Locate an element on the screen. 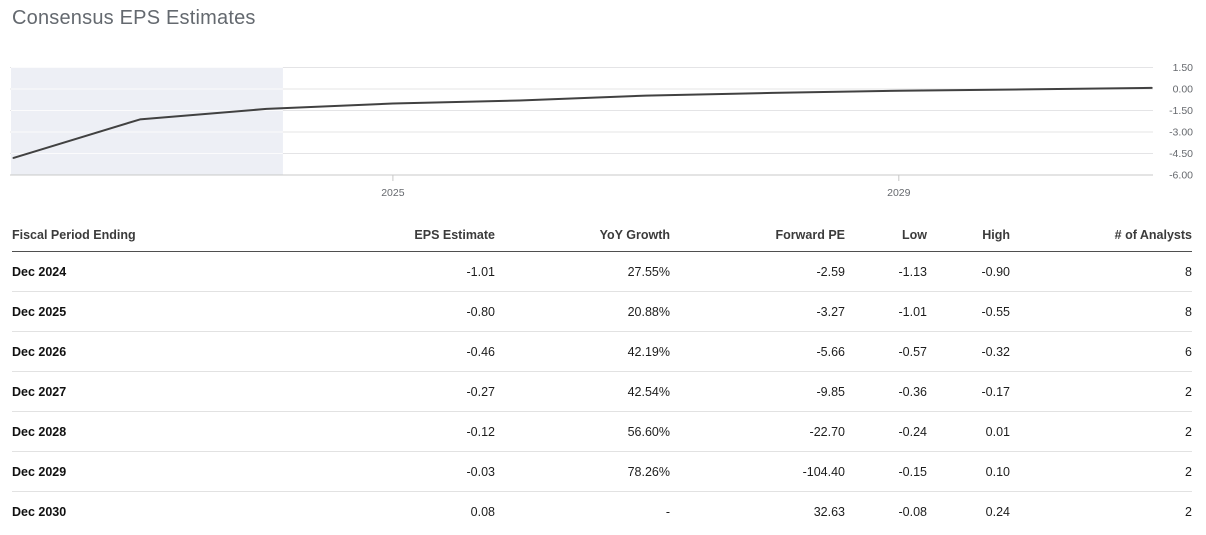  y-axis-tick-label: -3.00 is located at coordinates (1181, 133).